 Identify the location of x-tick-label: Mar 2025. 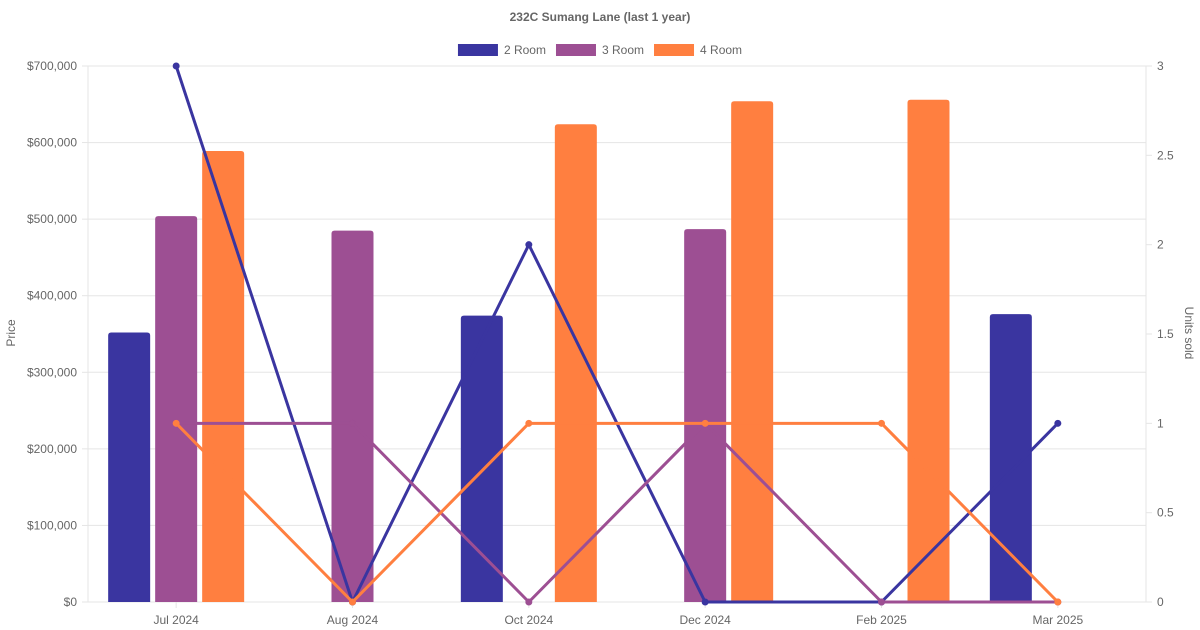
(1057, 620).